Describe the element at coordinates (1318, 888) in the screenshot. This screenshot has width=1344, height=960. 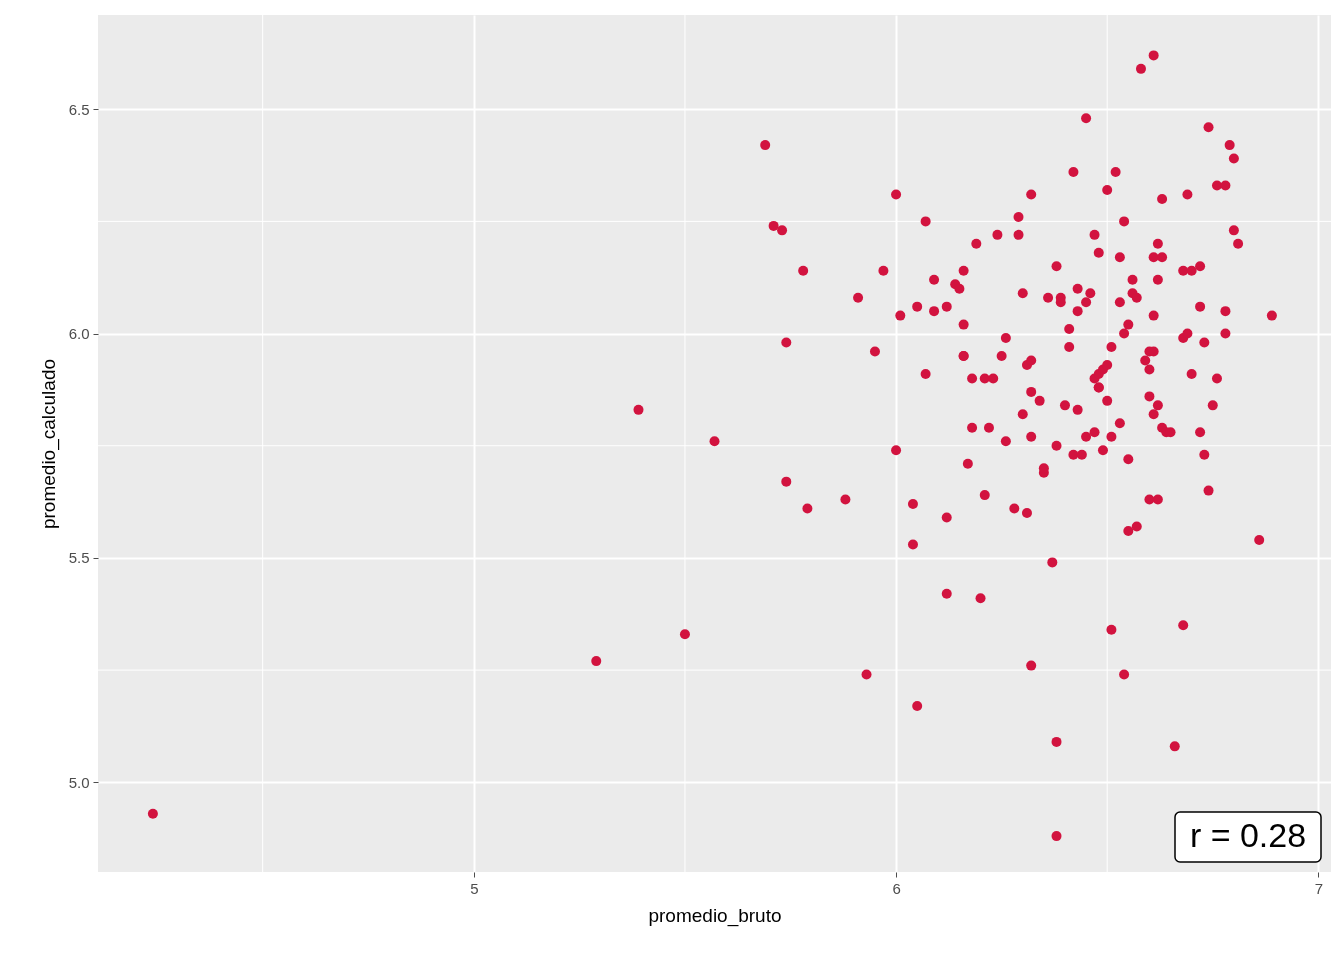
I see `x-tick-label: 7` at that location.